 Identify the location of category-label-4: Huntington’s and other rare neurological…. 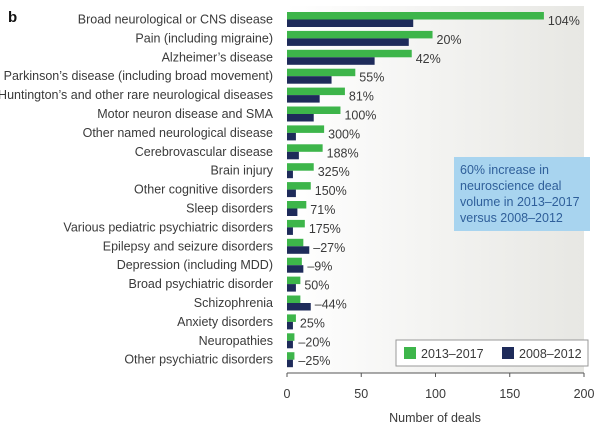
(136, 95).